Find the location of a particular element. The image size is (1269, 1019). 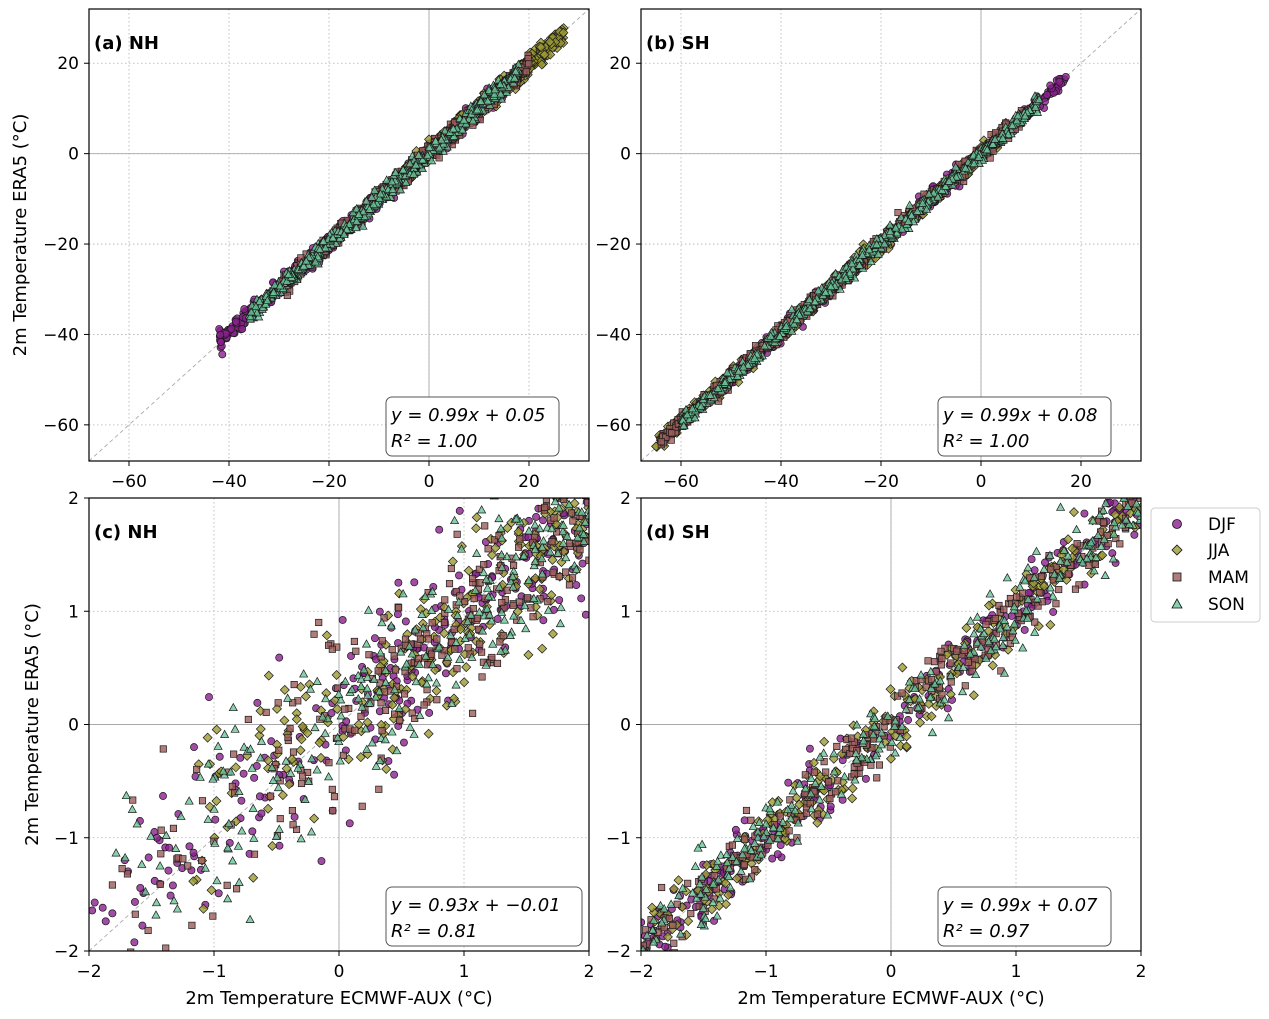

x-tick-label: 20 is located at coordinates (529, 482).